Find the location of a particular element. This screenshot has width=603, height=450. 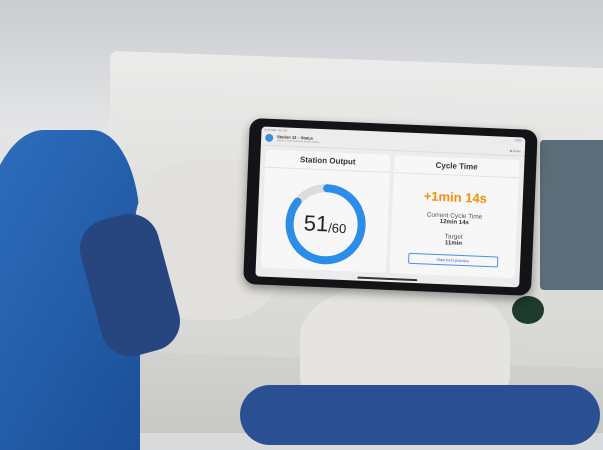

card-title: Cycle Time is located at coordinates (456, 167).